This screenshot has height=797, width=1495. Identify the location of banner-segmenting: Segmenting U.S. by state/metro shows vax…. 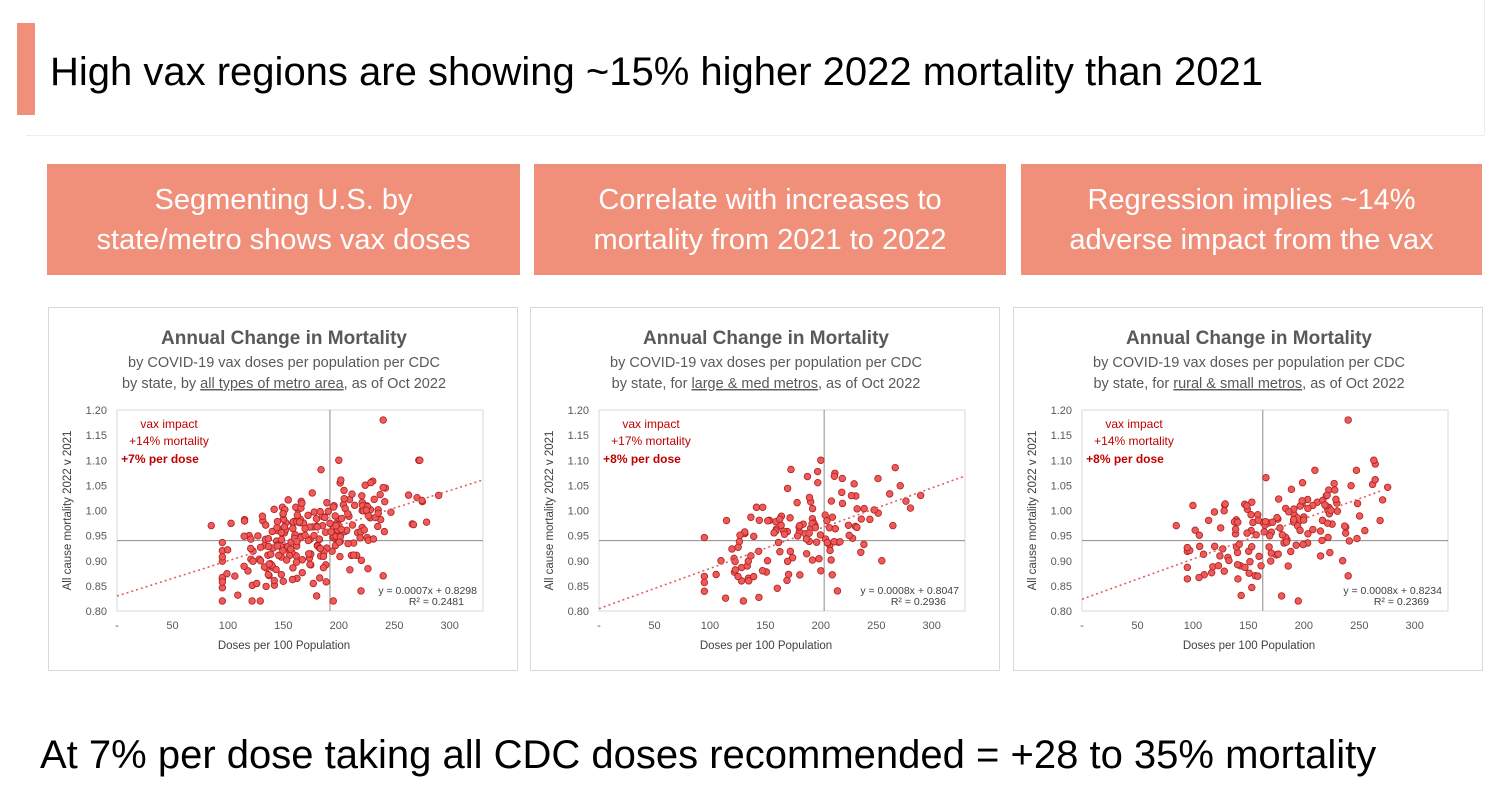
(283, 219).